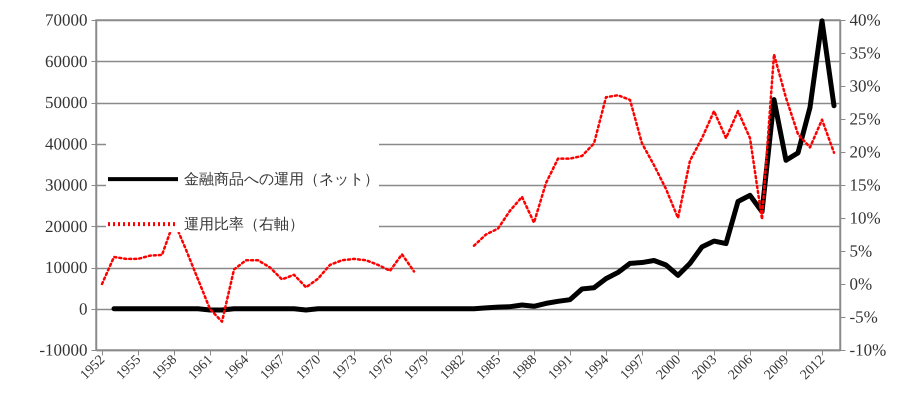 This screenshot has height=412, width=920. Describe the element at coordinates (66, 185) in the screenshot. I see `y-tick-label: 30000` at that location.